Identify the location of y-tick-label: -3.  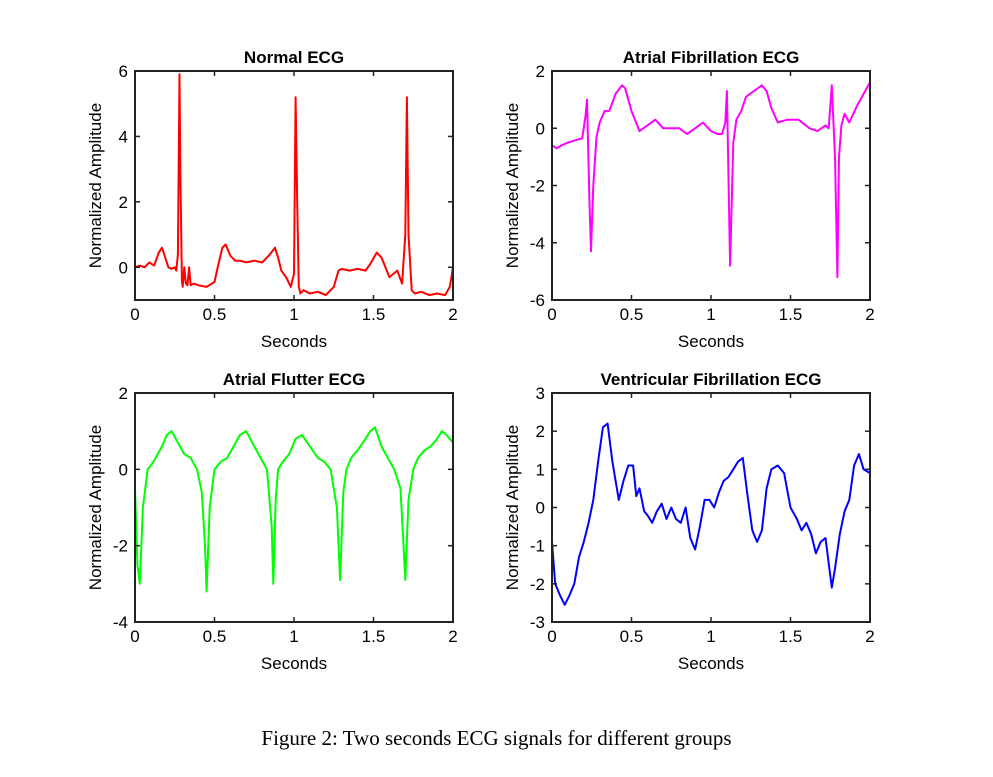
(537, 622).